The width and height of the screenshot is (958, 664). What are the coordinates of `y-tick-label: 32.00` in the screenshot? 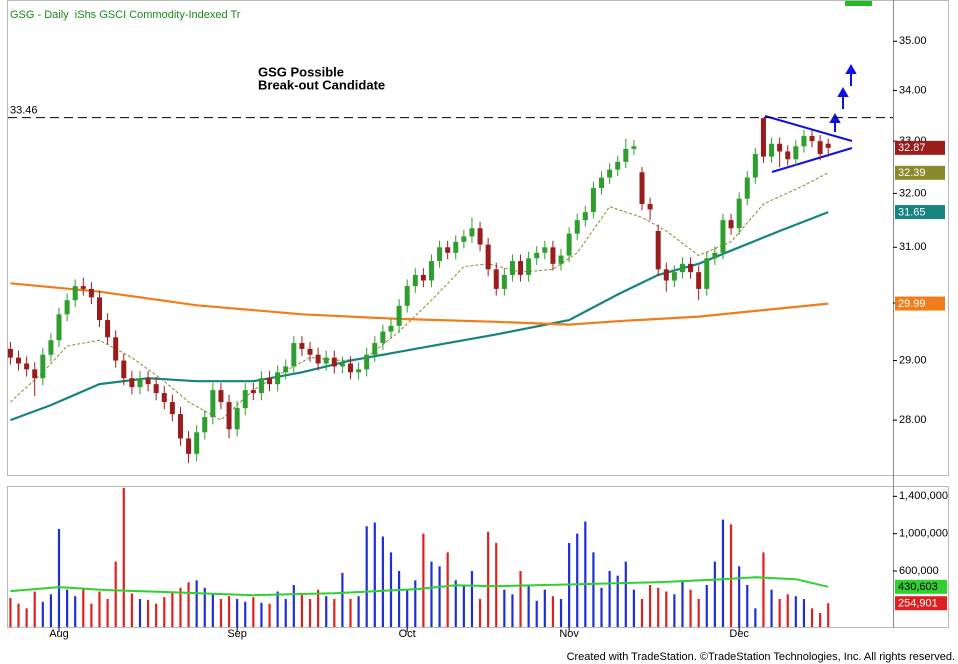 It's located at (913, 193).